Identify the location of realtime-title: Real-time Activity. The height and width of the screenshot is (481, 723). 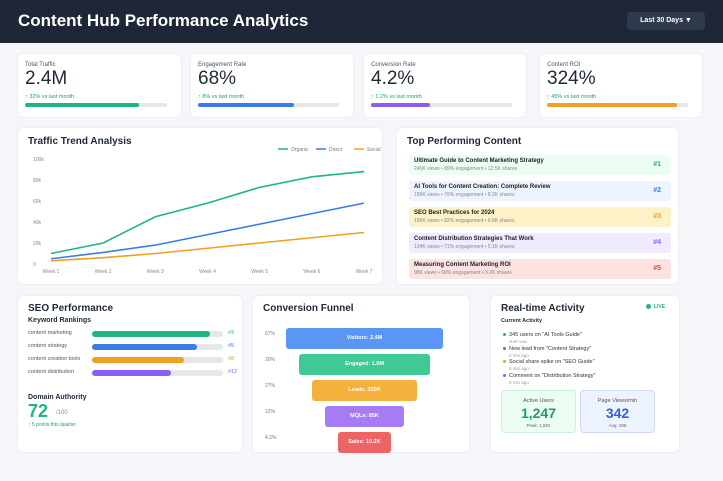
(543, 308).